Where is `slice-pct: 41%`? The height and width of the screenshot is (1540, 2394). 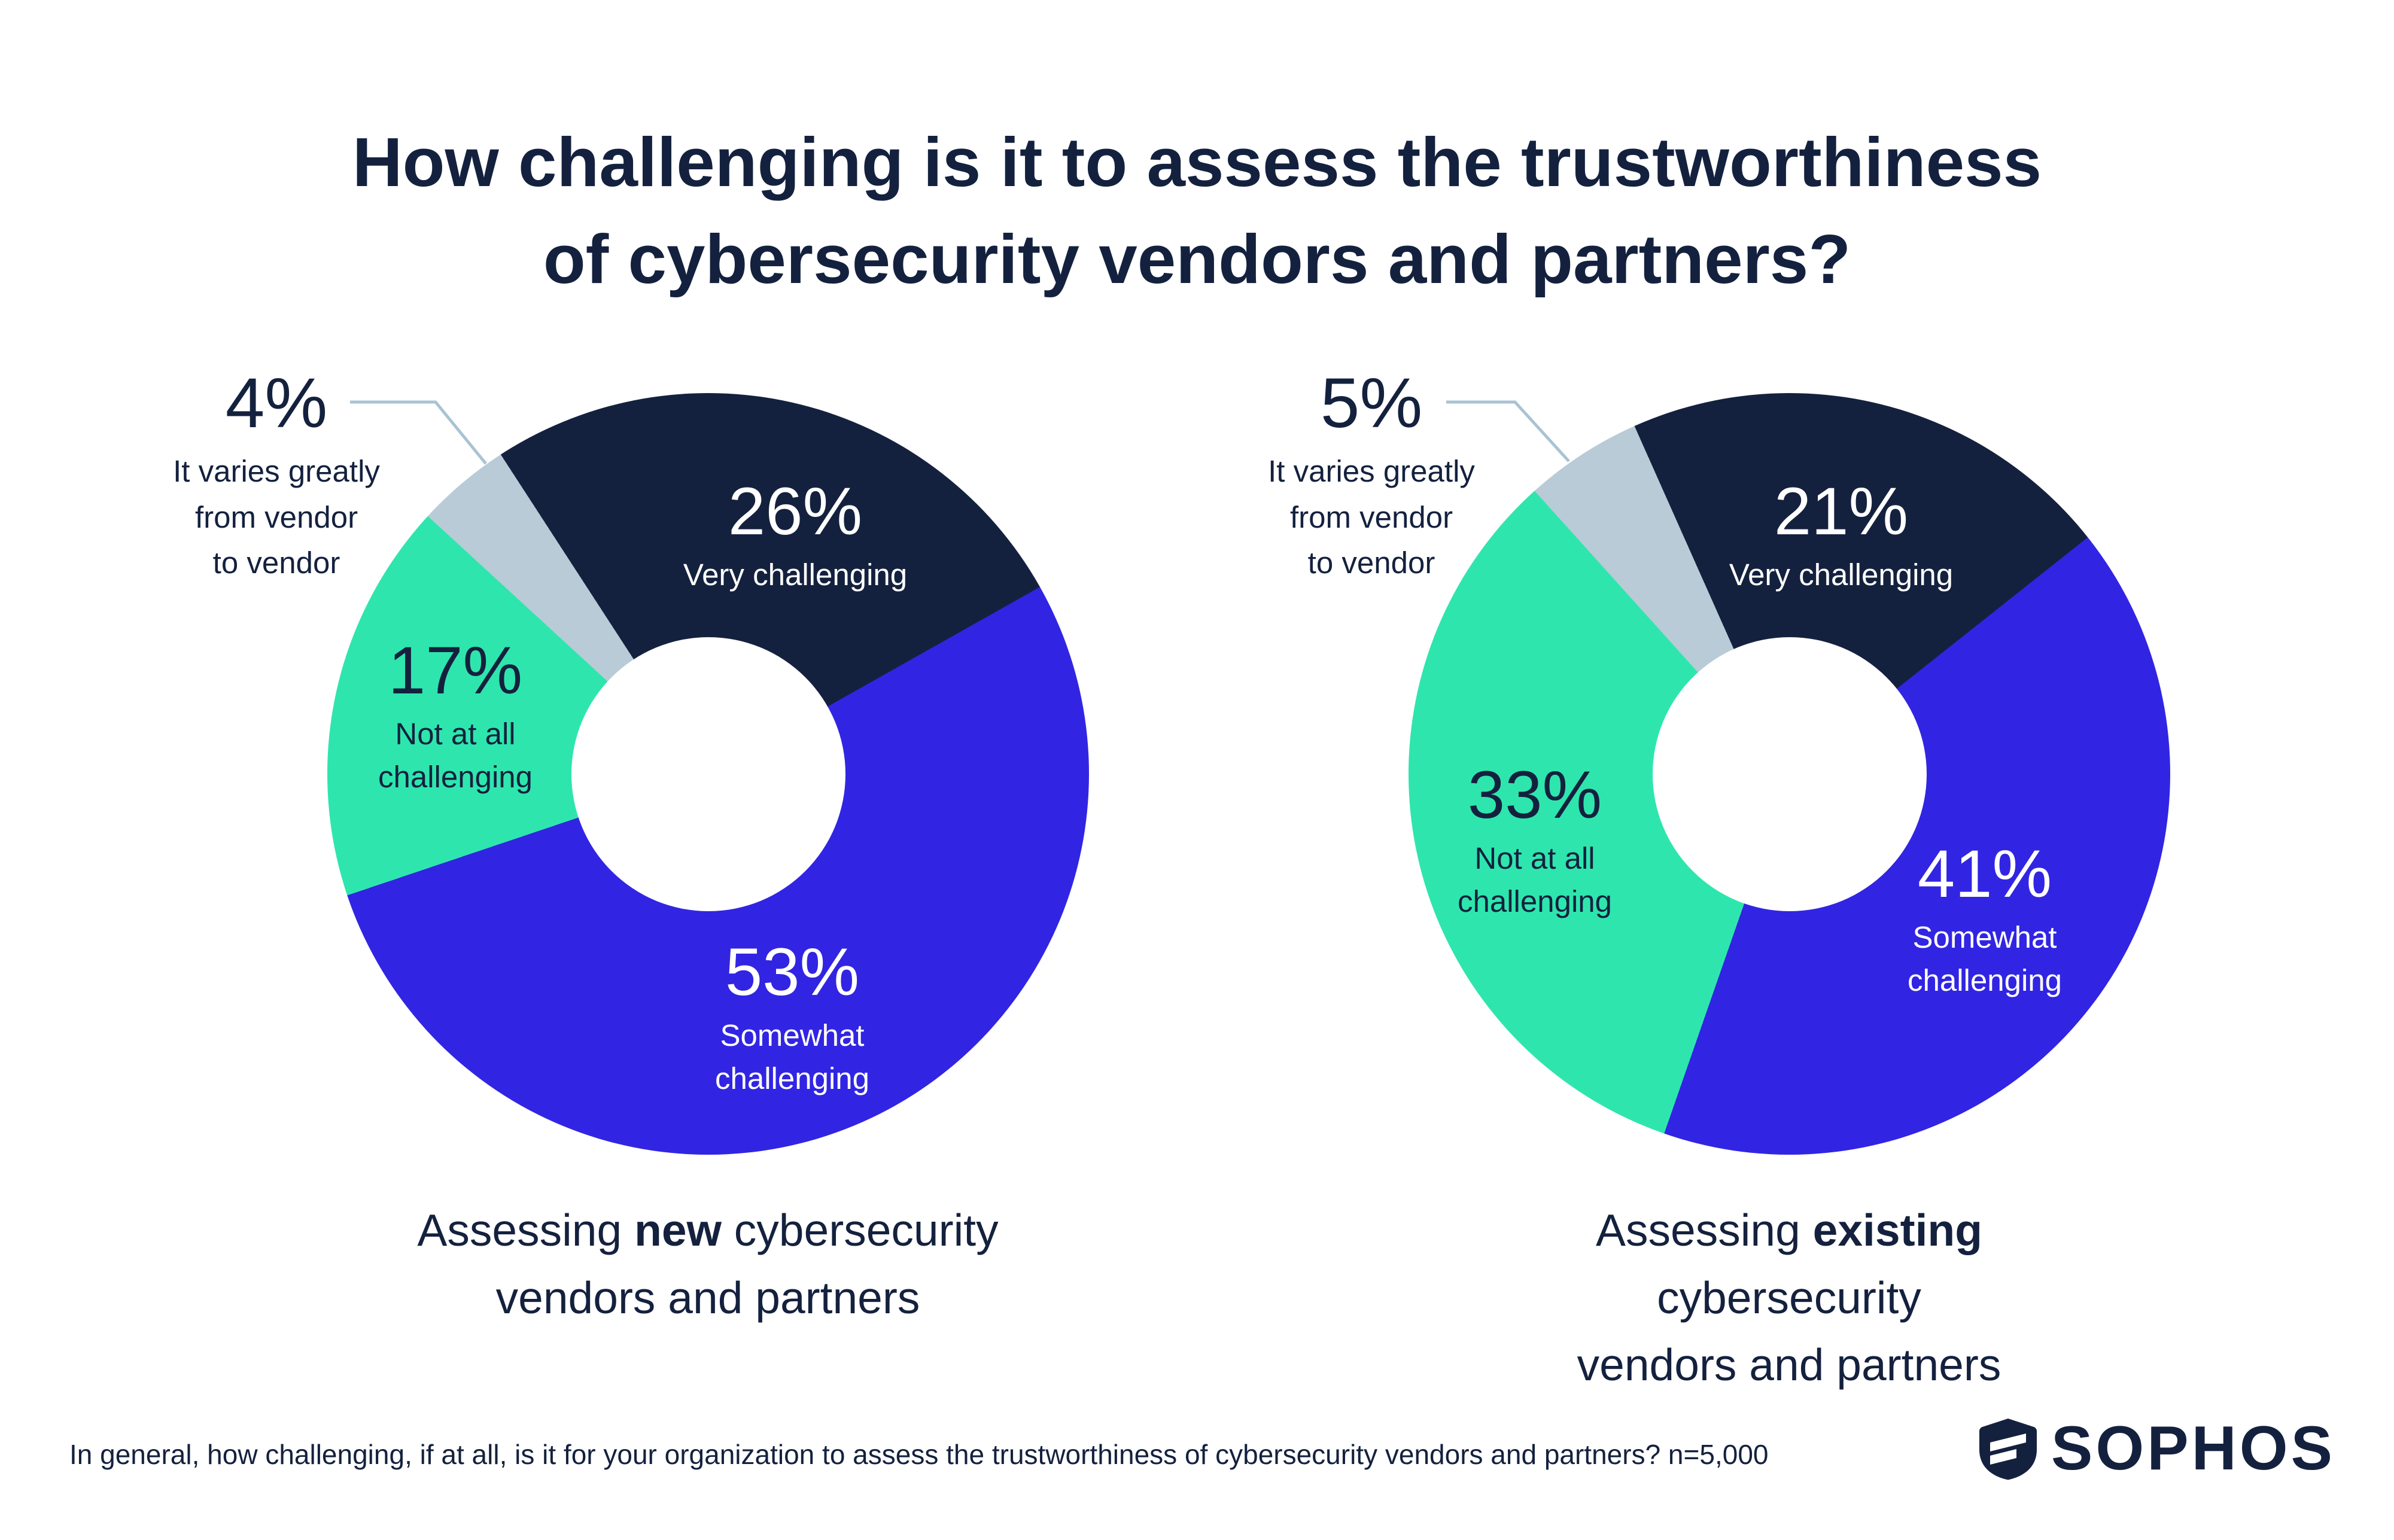
slice-pct: 41% is located at coordinates (1984, 873).